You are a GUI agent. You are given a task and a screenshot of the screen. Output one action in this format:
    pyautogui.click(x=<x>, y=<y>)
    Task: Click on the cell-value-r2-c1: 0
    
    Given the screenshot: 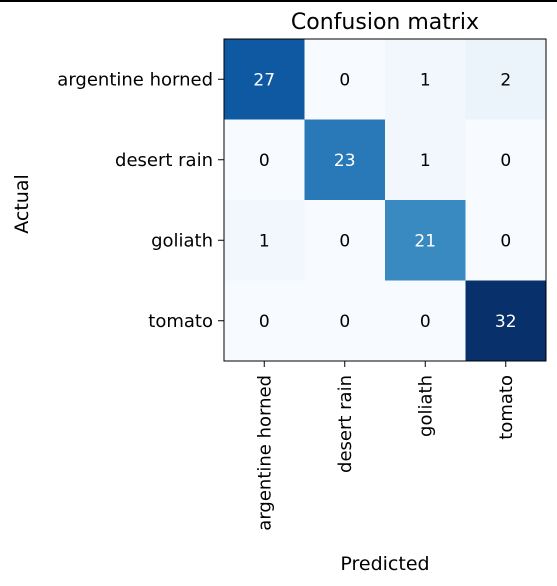 What is the action you would take?
    pyautogui.click(x=344, y=241)
    